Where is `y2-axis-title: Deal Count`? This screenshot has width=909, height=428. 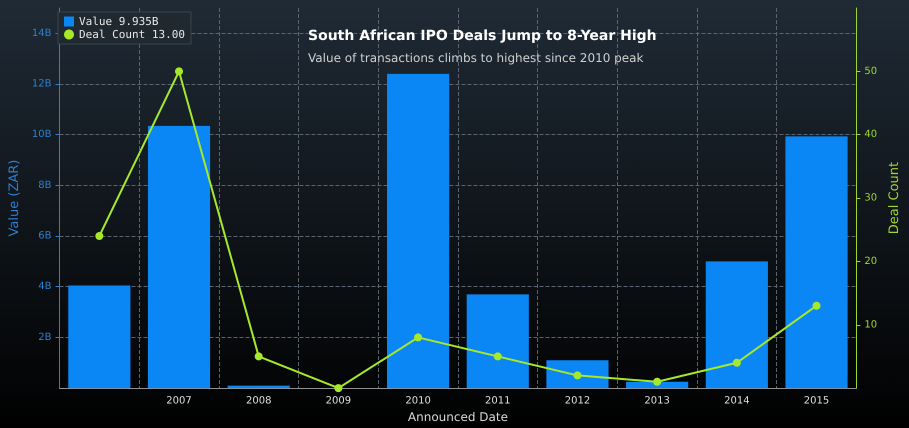 y2-axis-title: Deal Count is located at coordinates (894, 198).